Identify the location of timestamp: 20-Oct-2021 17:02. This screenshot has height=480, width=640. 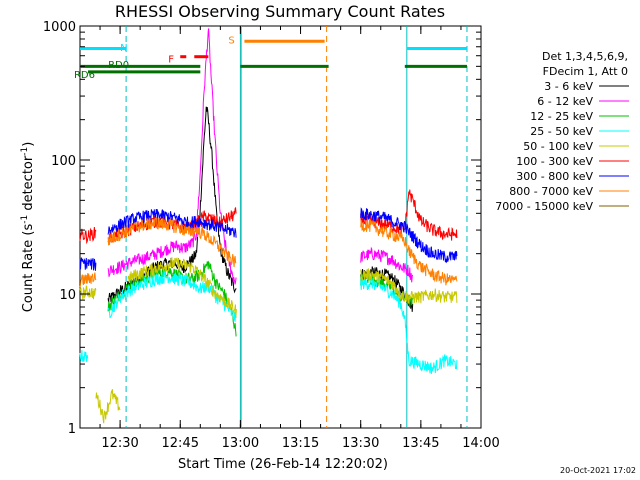
(598, 470).